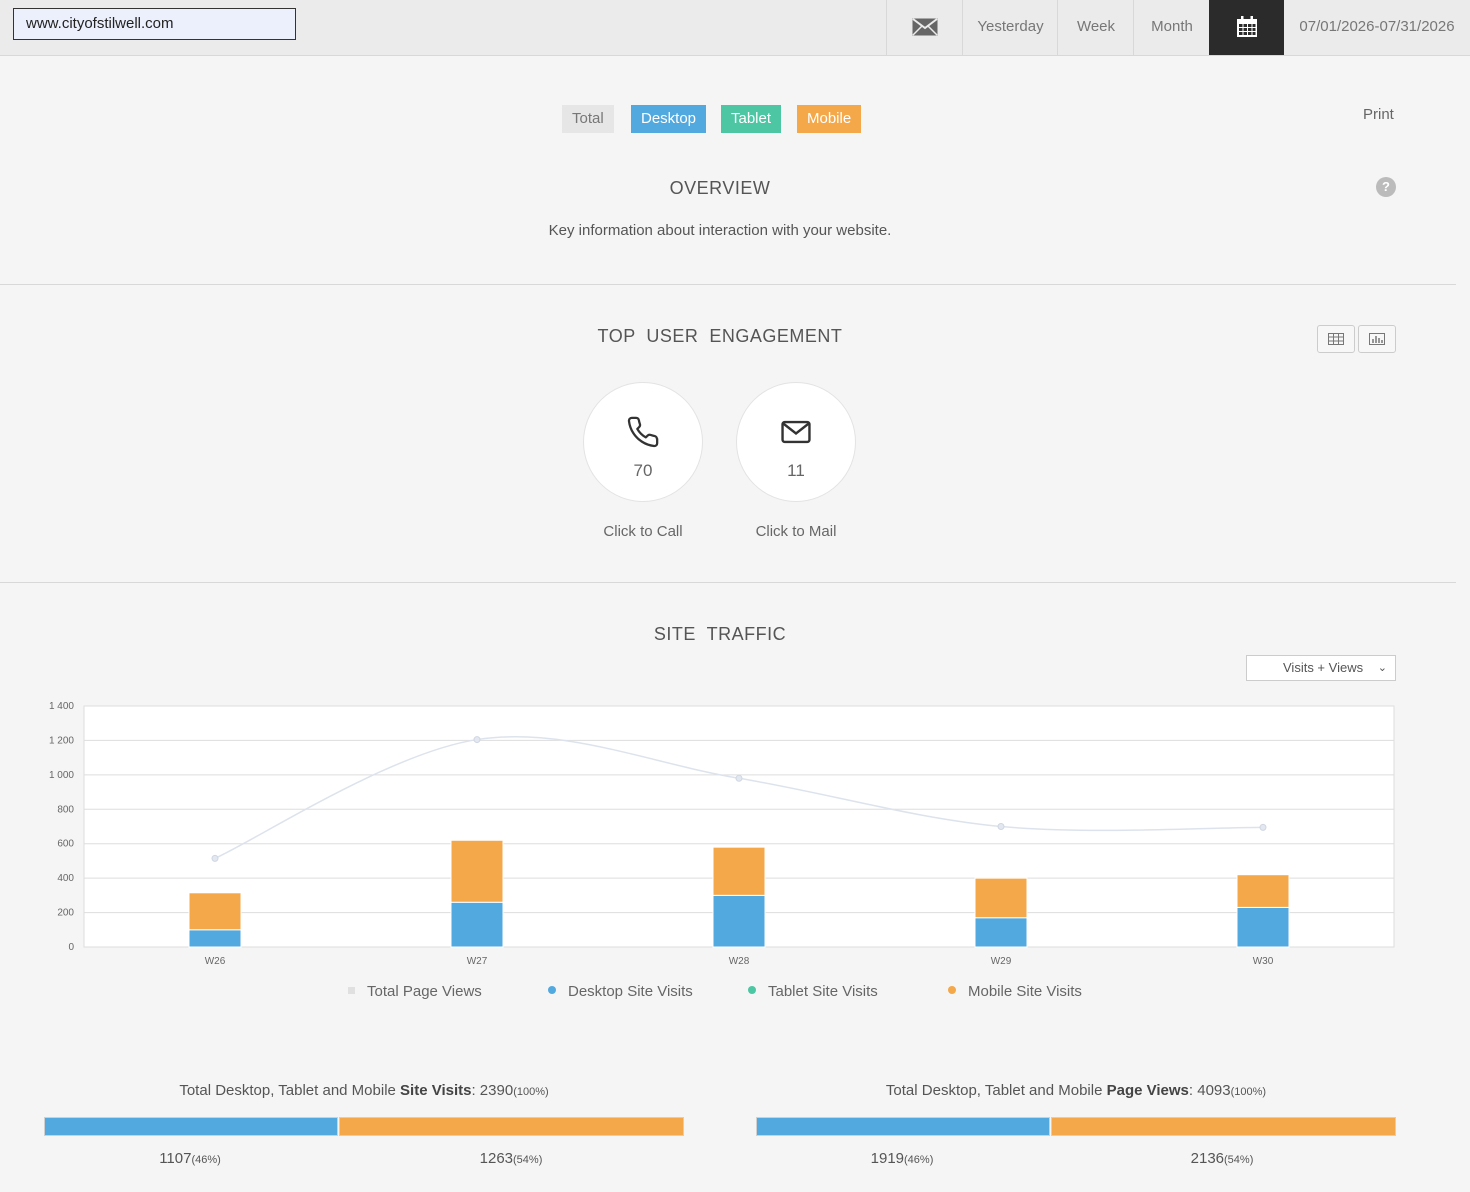  Describe the element at coordinates (1001, 961) in the screenshot. I see `x-tick-label: W29` at that location.